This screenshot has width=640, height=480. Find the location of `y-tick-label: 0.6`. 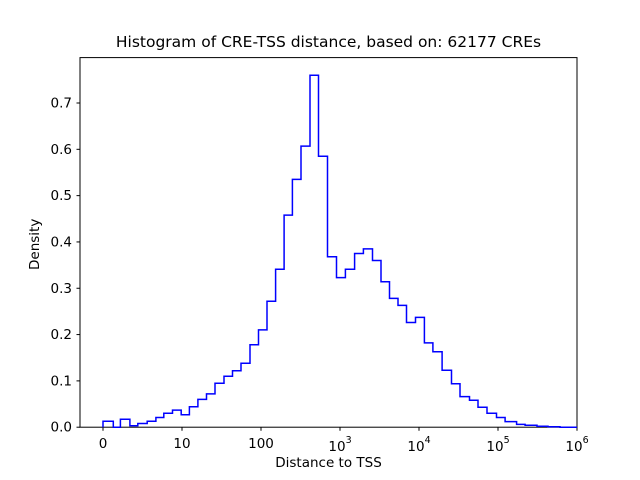

y-tick-label: 0.6 is located at coordinates (61, 150).